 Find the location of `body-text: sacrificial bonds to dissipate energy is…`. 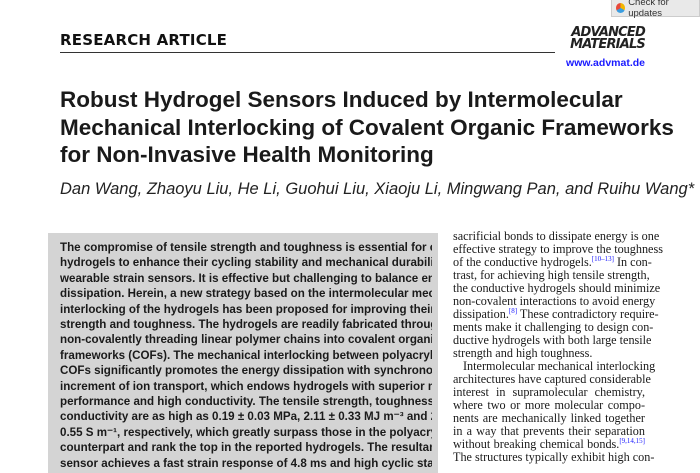

body-text: sacrificial bonds to dissipate energy is… is located at coordinates (556, 236).